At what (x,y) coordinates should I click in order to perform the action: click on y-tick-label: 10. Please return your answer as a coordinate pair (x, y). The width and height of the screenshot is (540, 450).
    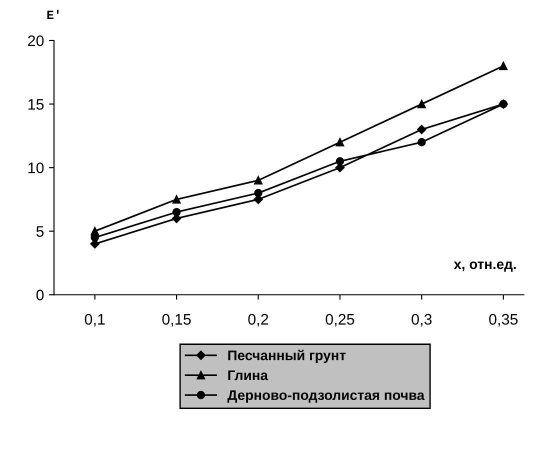
    Looking at the image, I should click on (36, 168).